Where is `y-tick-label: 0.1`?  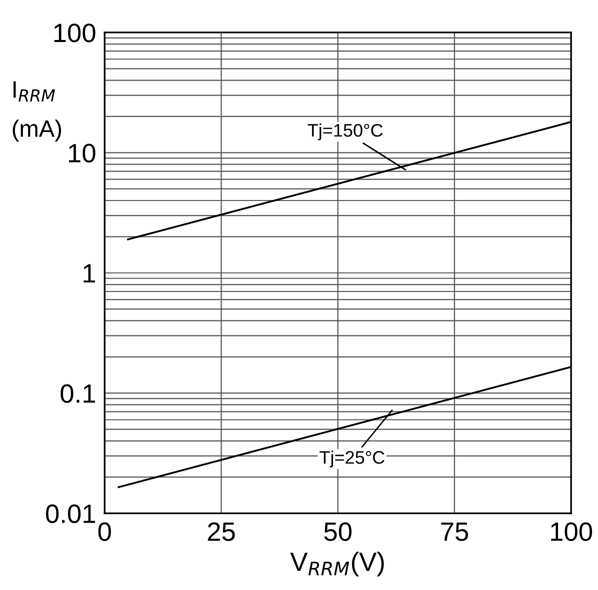 y-tick-label: 0.1 is located at coordinates (78, 393).